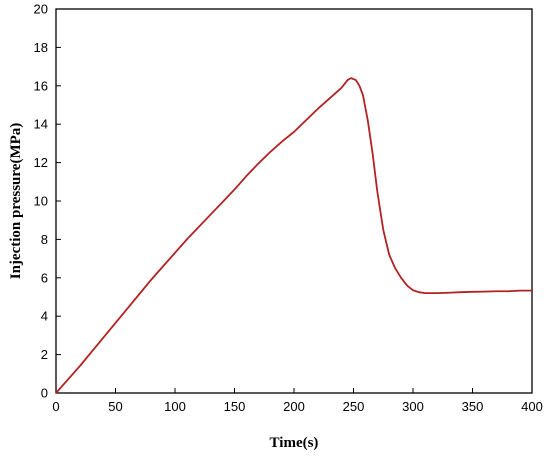 The image size is (550, 457). I want to click on x-tick-label: 300, so click(413, 406).